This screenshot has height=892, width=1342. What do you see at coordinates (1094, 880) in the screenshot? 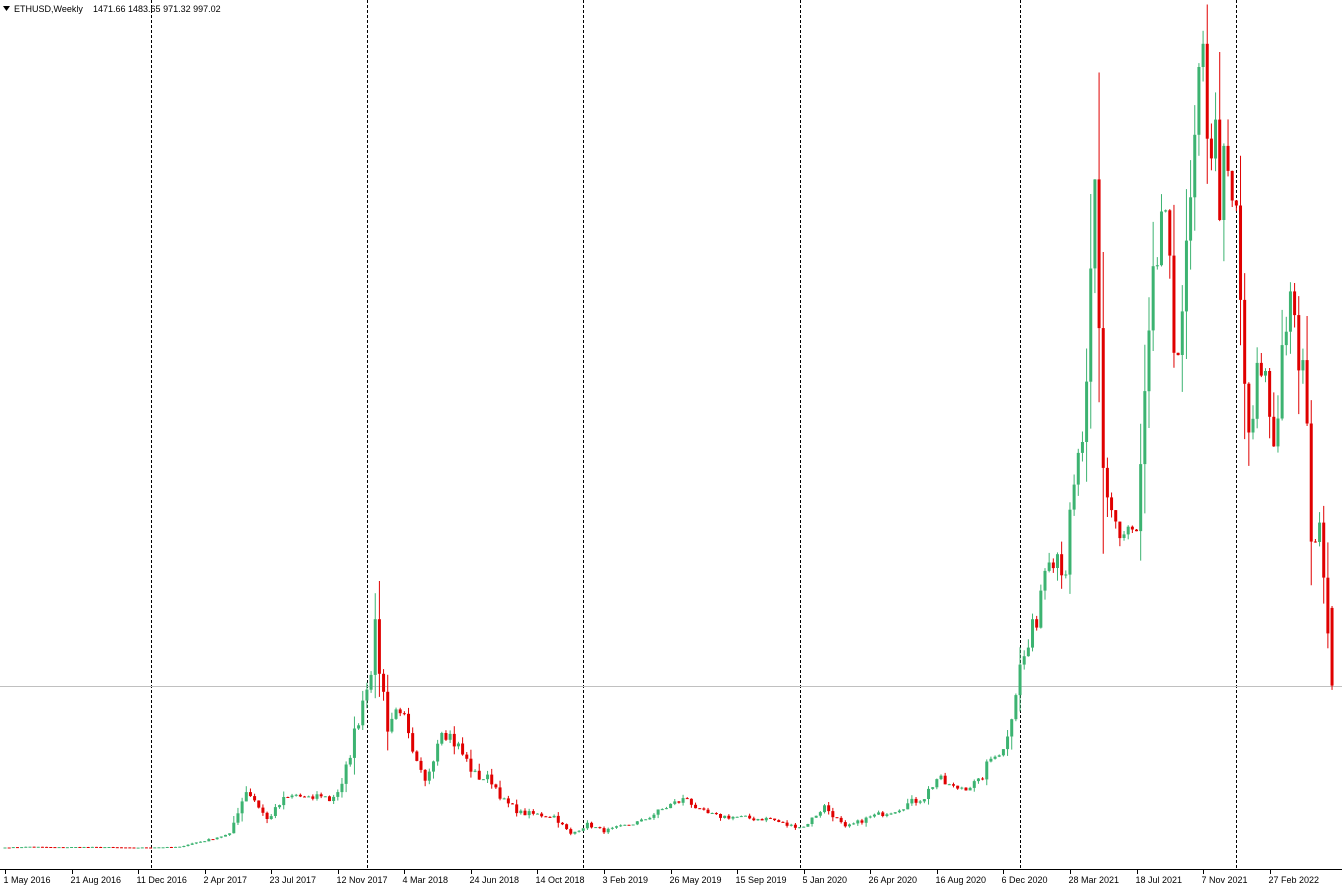
I see `x-tick-label: 28 Mar 2021` at bounding box center [1094, 880].